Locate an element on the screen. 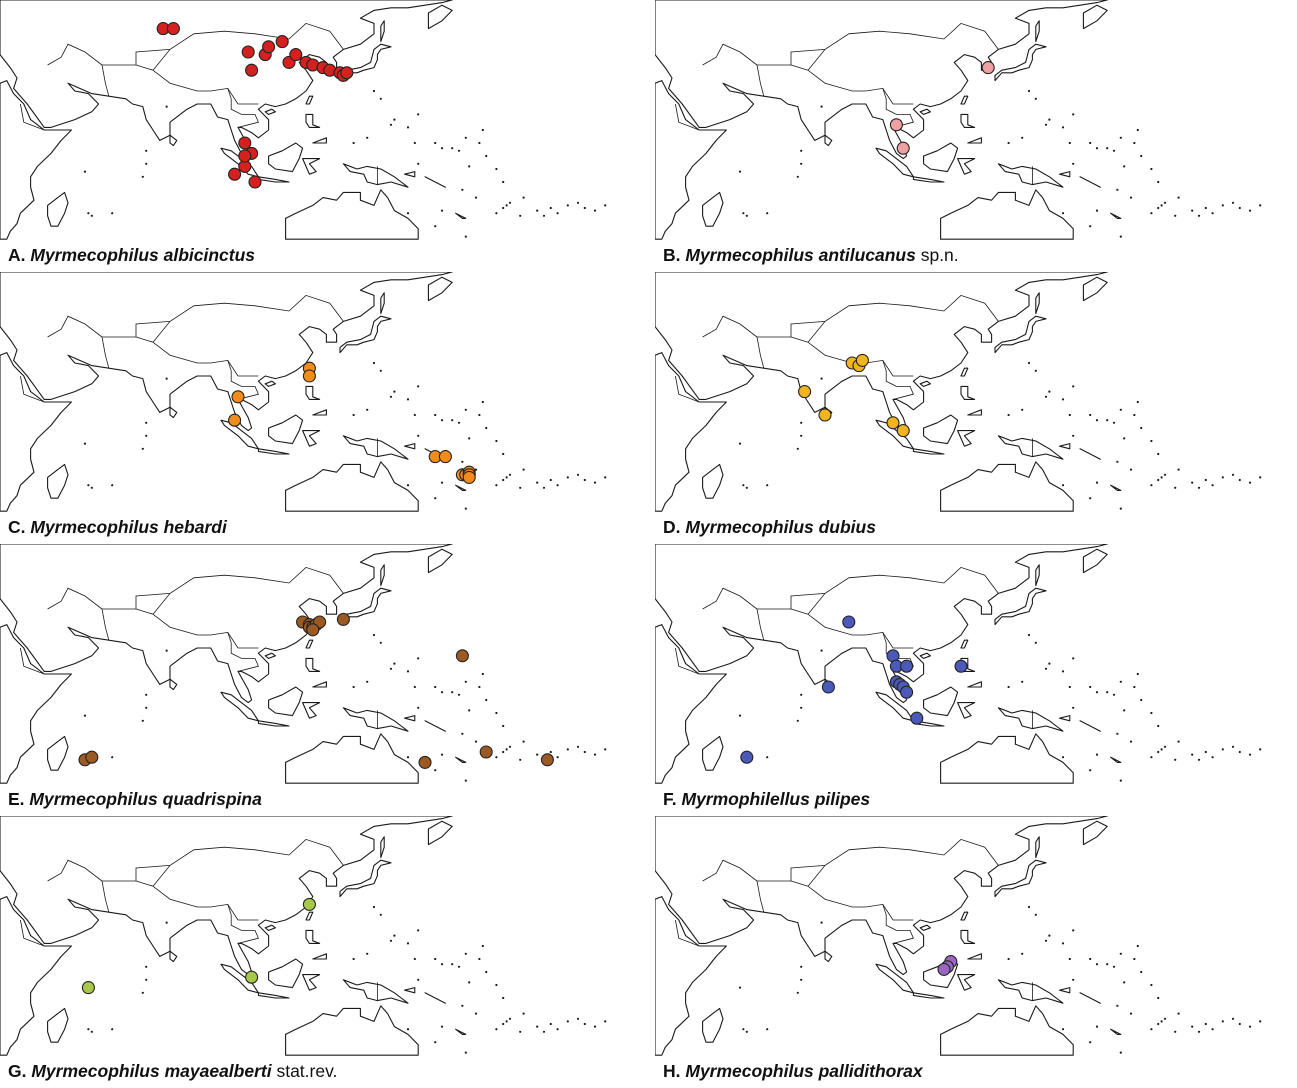  landmass-outlines is located at coordinates (303, 120).